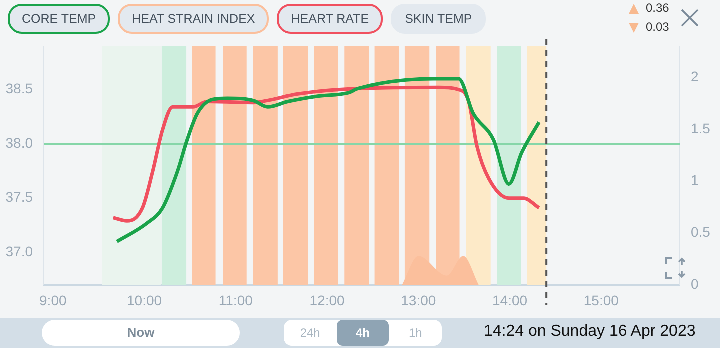 The width and height of the screenshot is (720, 348). What do you see at coordinates (695, 76) in the screenshot?
I see `y2-tick-label: 2` at bounding box center [695, 76].